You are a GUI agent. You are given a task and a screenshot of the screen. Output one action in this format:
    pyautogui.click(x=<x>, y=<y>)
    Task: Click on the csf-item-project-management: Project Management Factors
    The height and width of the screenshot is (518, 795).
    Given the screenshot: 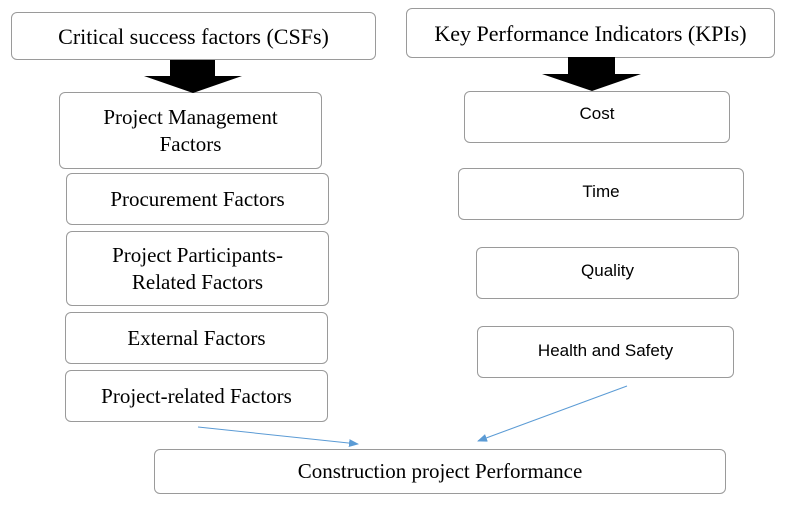 What is the action you would take?
    pyautogui.click(x=190, y=130)
    